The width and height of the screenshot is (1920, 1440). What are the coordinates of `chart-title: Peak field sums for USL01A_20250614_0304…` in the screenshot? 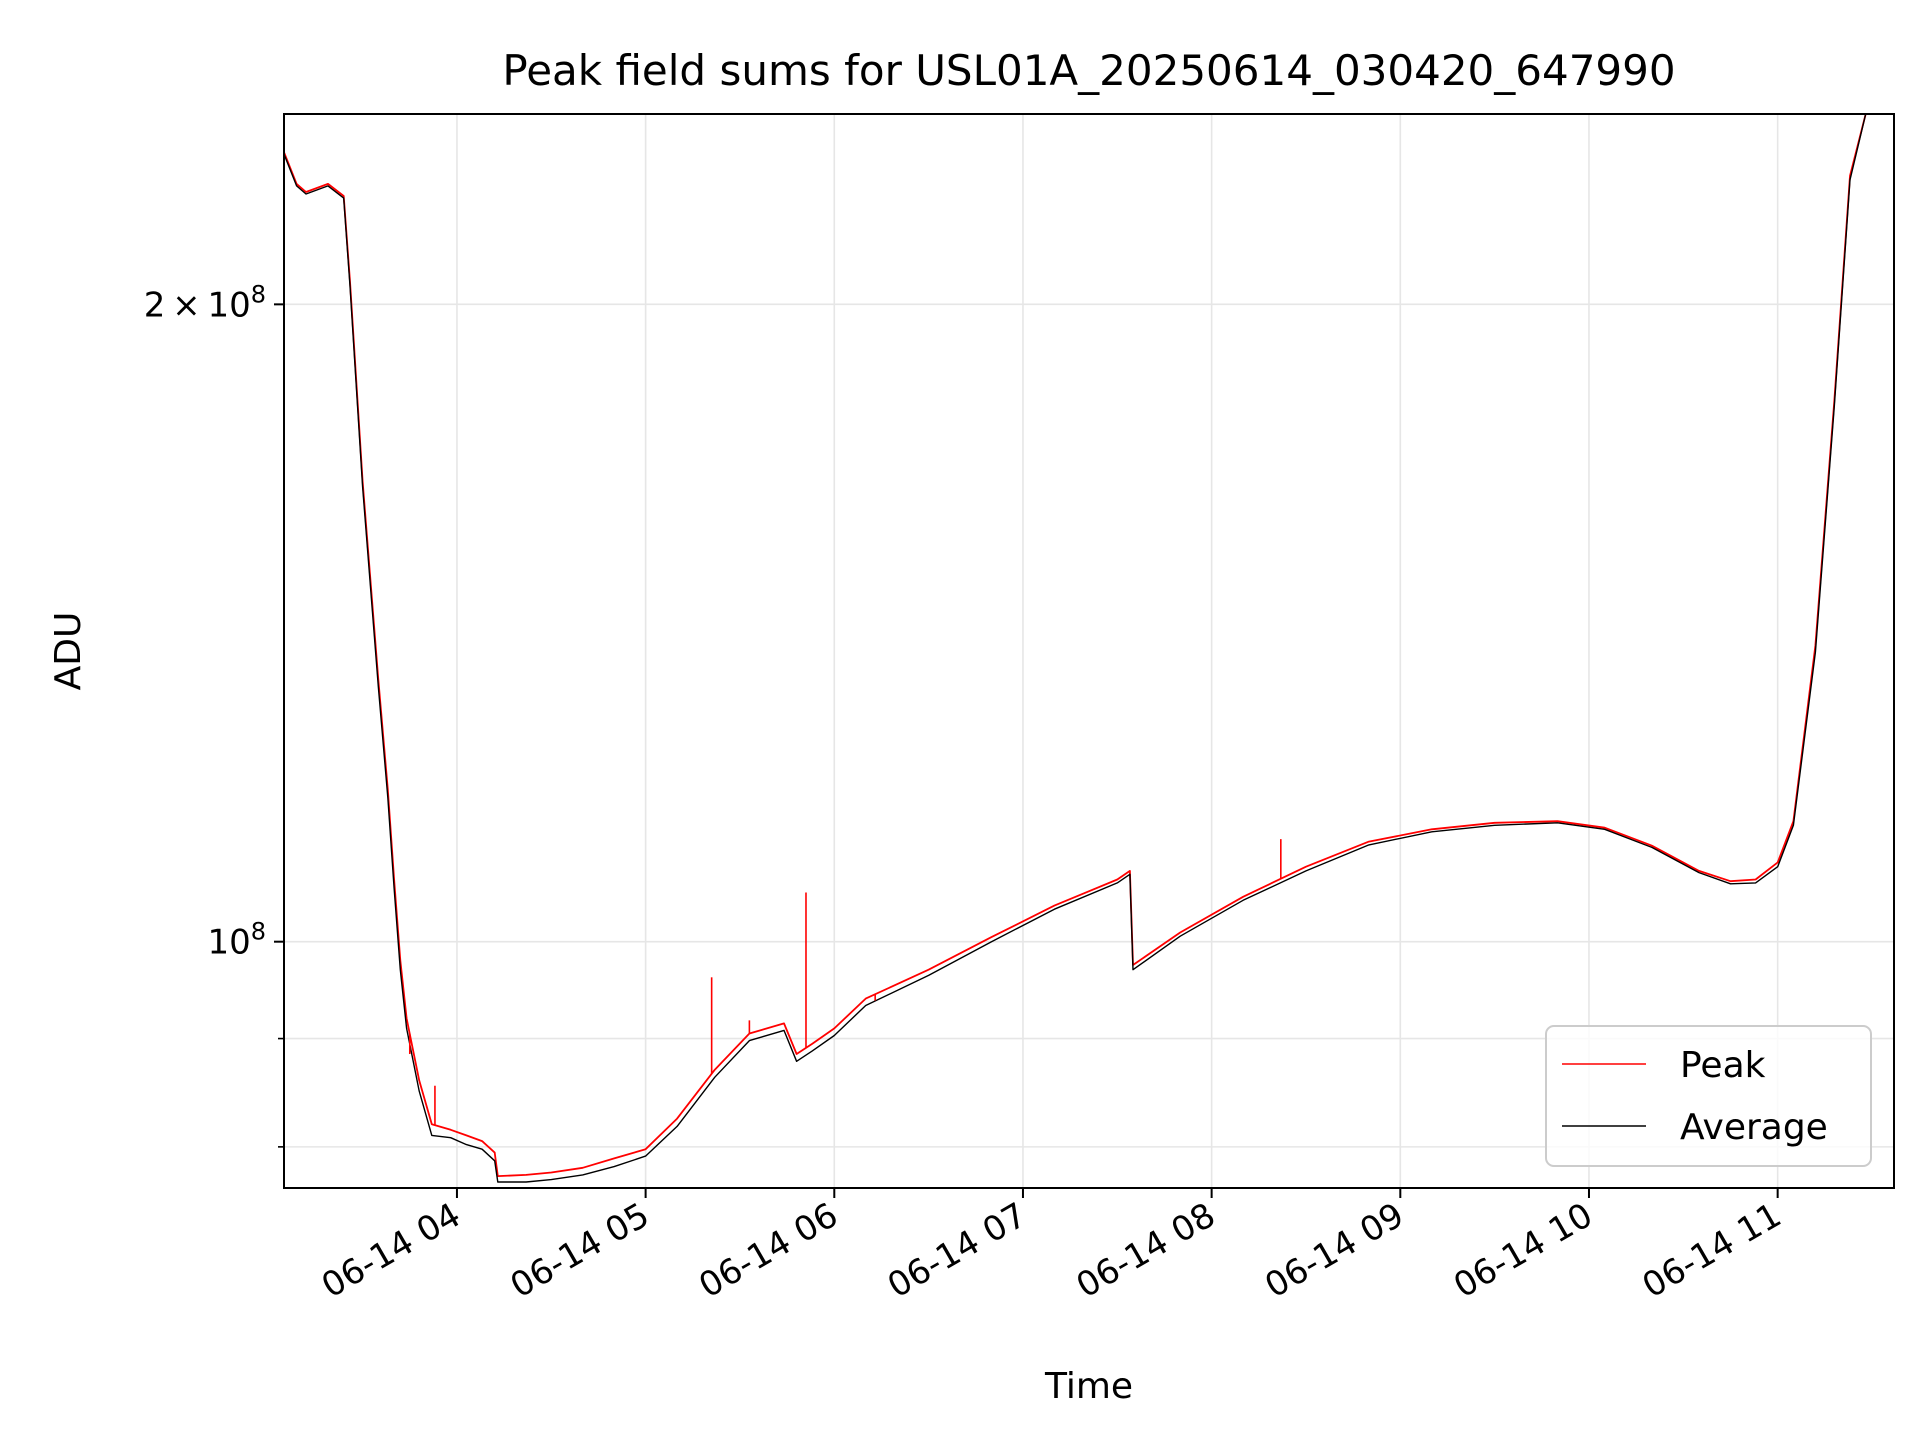 It's located at (1088, 70).